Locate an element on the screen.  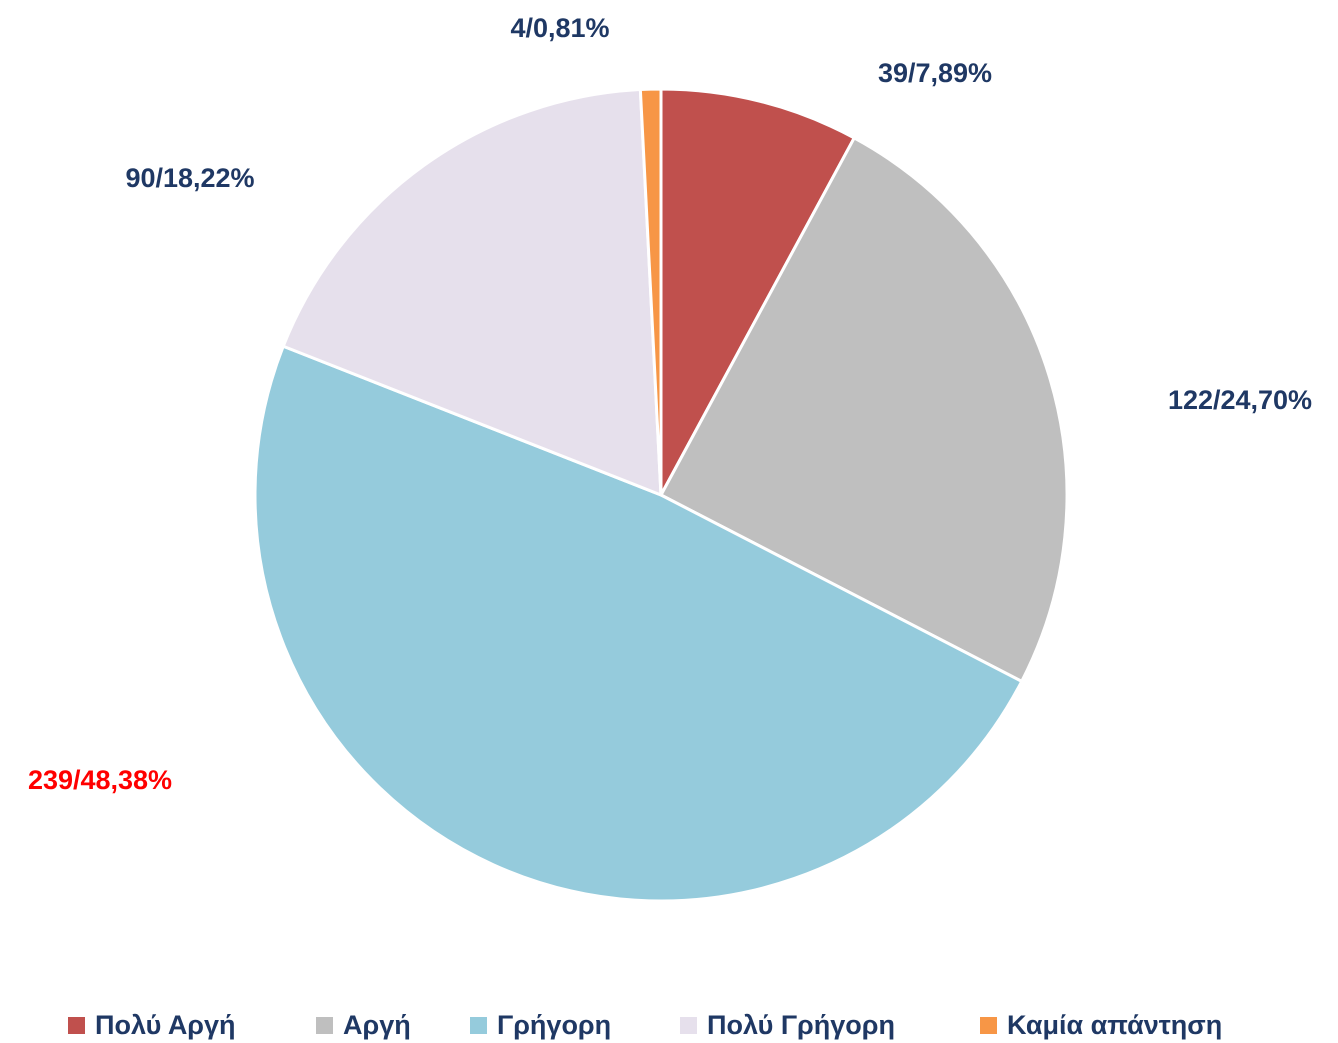
data-label: 122/24,70% is located at coordinates (1240, 400).